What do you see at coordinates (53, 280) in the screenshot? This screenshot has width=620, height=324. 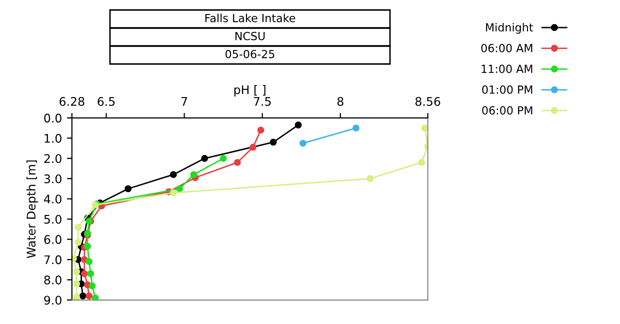 I see `y-tick-label: 8.0` at bounding box center [53, 280].